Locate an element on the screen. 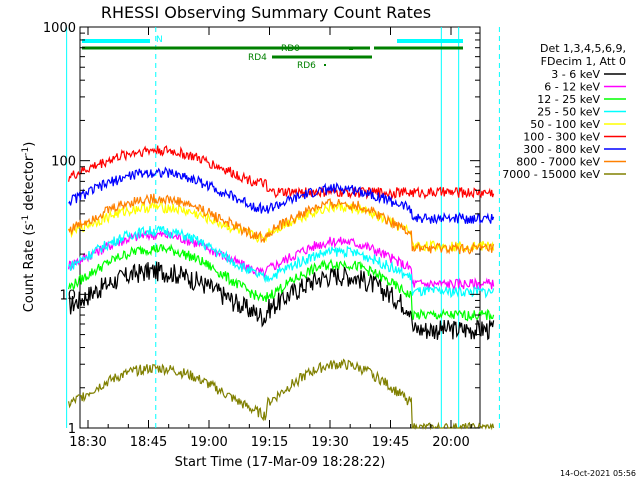 The width and height of the screenshot is (640, 480). x-tick-label-5: 19:45 is located at coordinates (390, 442).